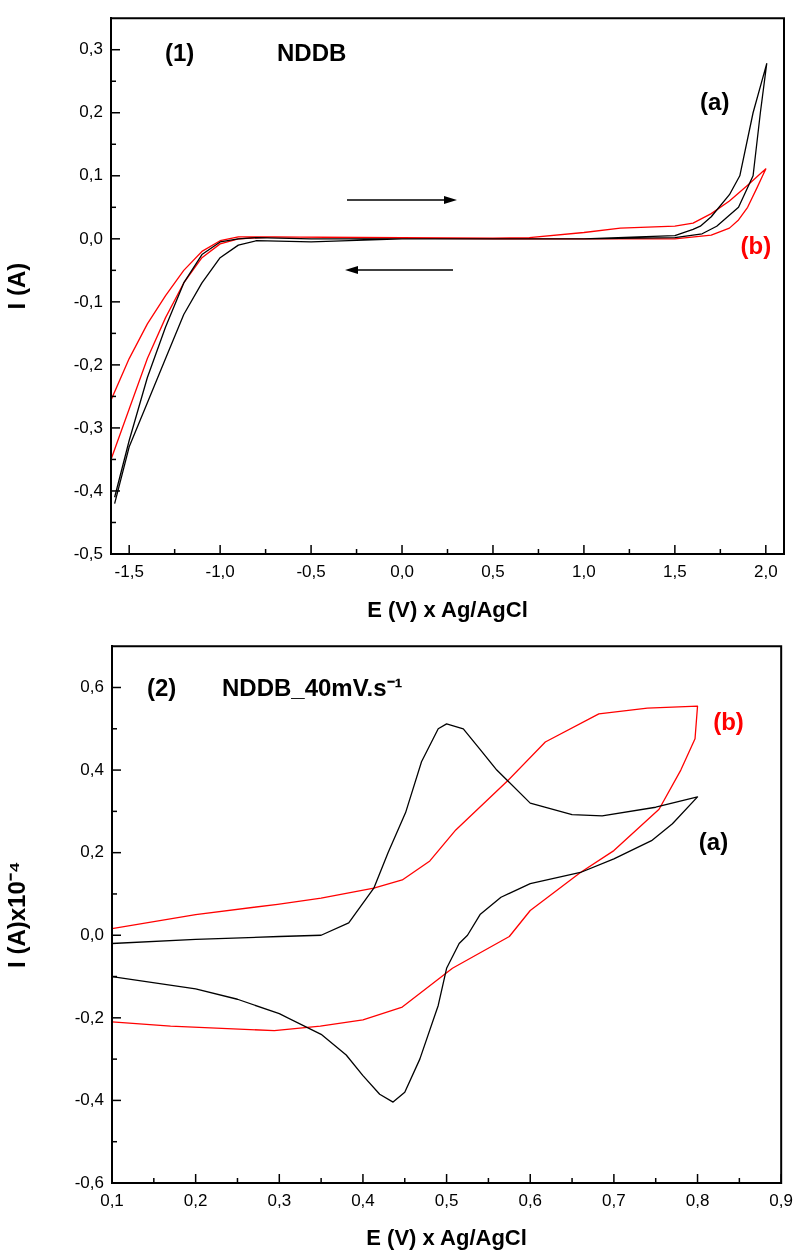 Image resolution: width=801 pixels, height=1256 pixels. I want to click on x-tick-label: 2,0, so click(765, 571).